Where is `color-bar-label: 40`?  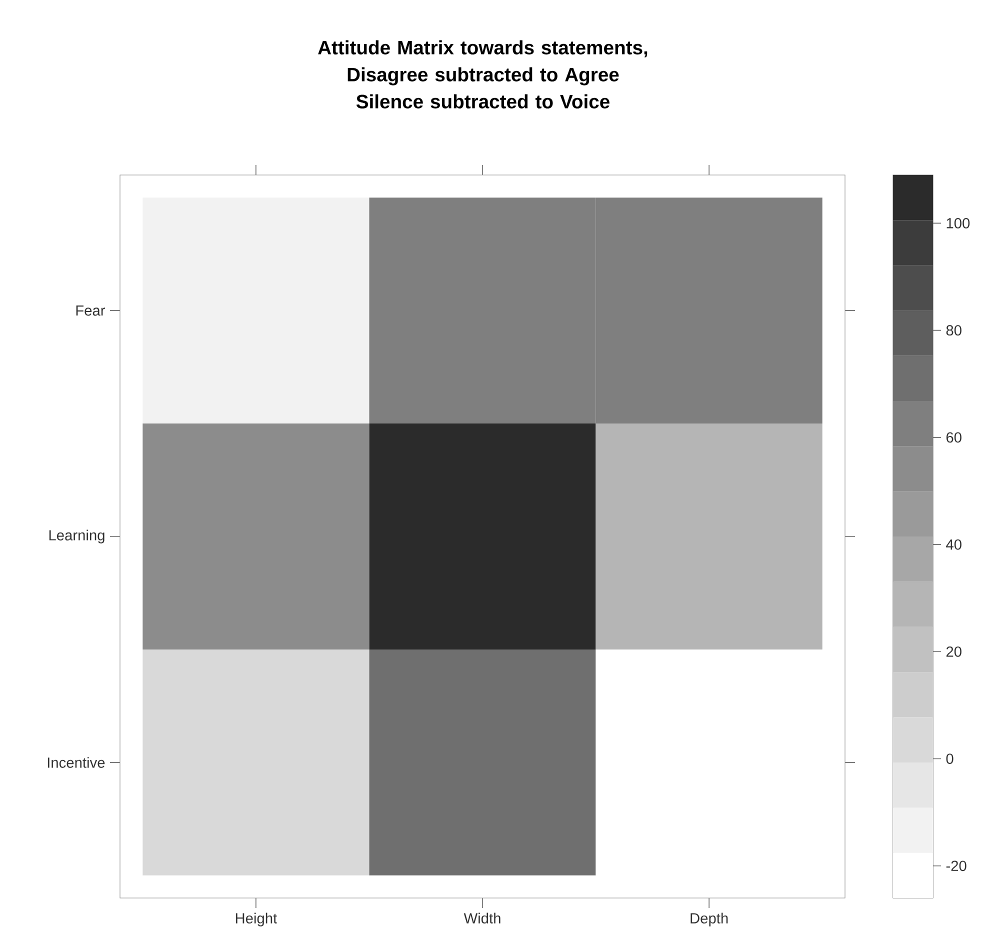
color-bar-label: 40 is located at coordinates (954, 544).